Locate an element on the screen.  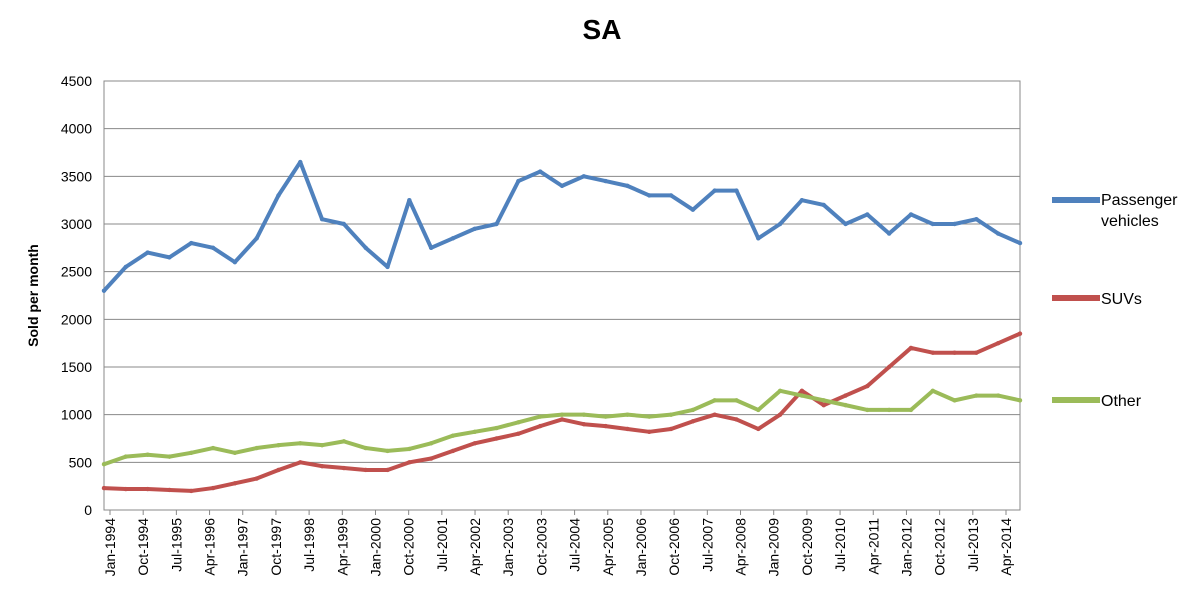
y-axis-title: Sold per month is located at coordinates (33, 295).